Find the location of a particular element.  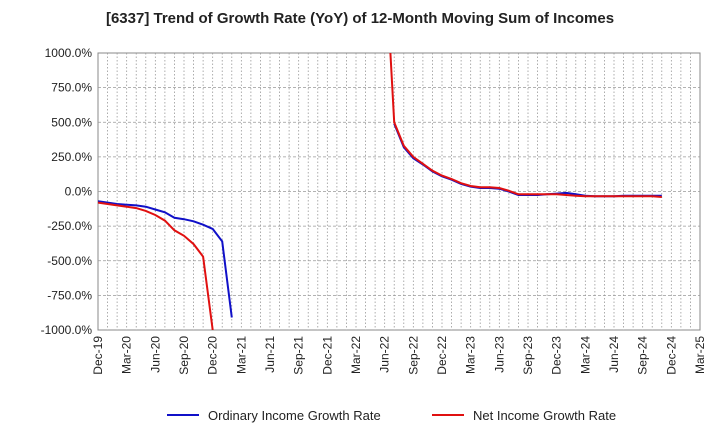

x-tick-label: Sep-21 is located at coordinates (299, 355).